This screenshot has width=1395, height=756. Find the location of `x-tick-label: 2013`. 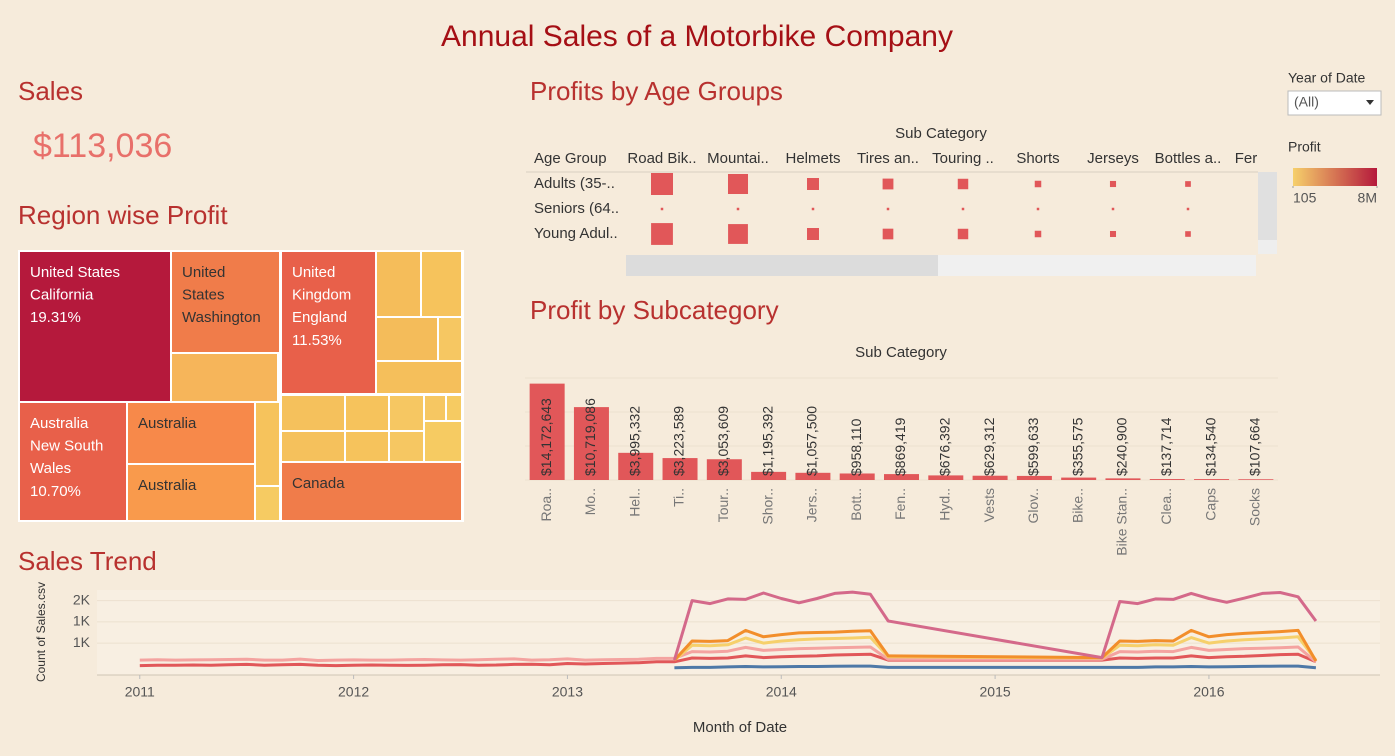

x-tick-label: 2013 is located at coordinates (567, 692).